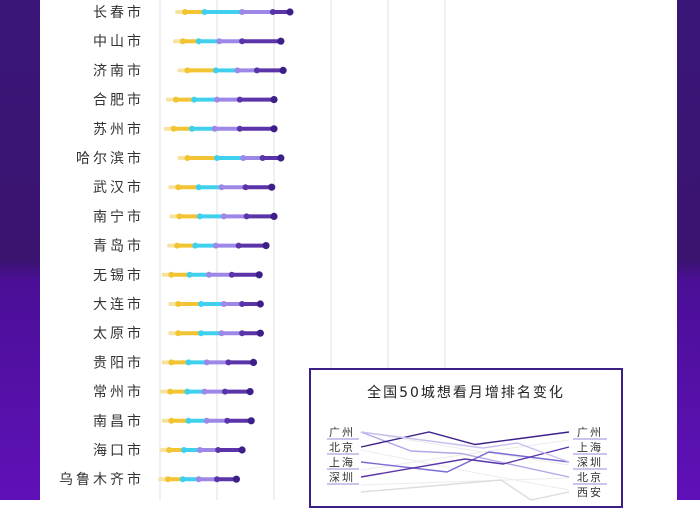 The height and width of the screenshot is (510, 700). Describe the element at coordinates (118, 362) in the screenshot. I see `city-label: 贵阳市` at that location.